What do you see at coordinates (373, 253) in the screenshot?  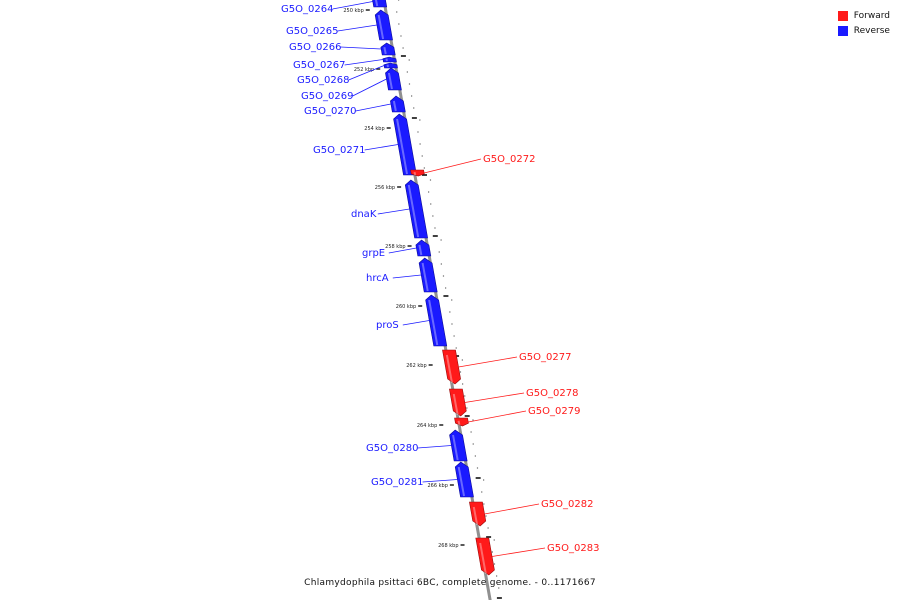 I see `gene-label-grpE: grpE` at bounding box center [373, 253].